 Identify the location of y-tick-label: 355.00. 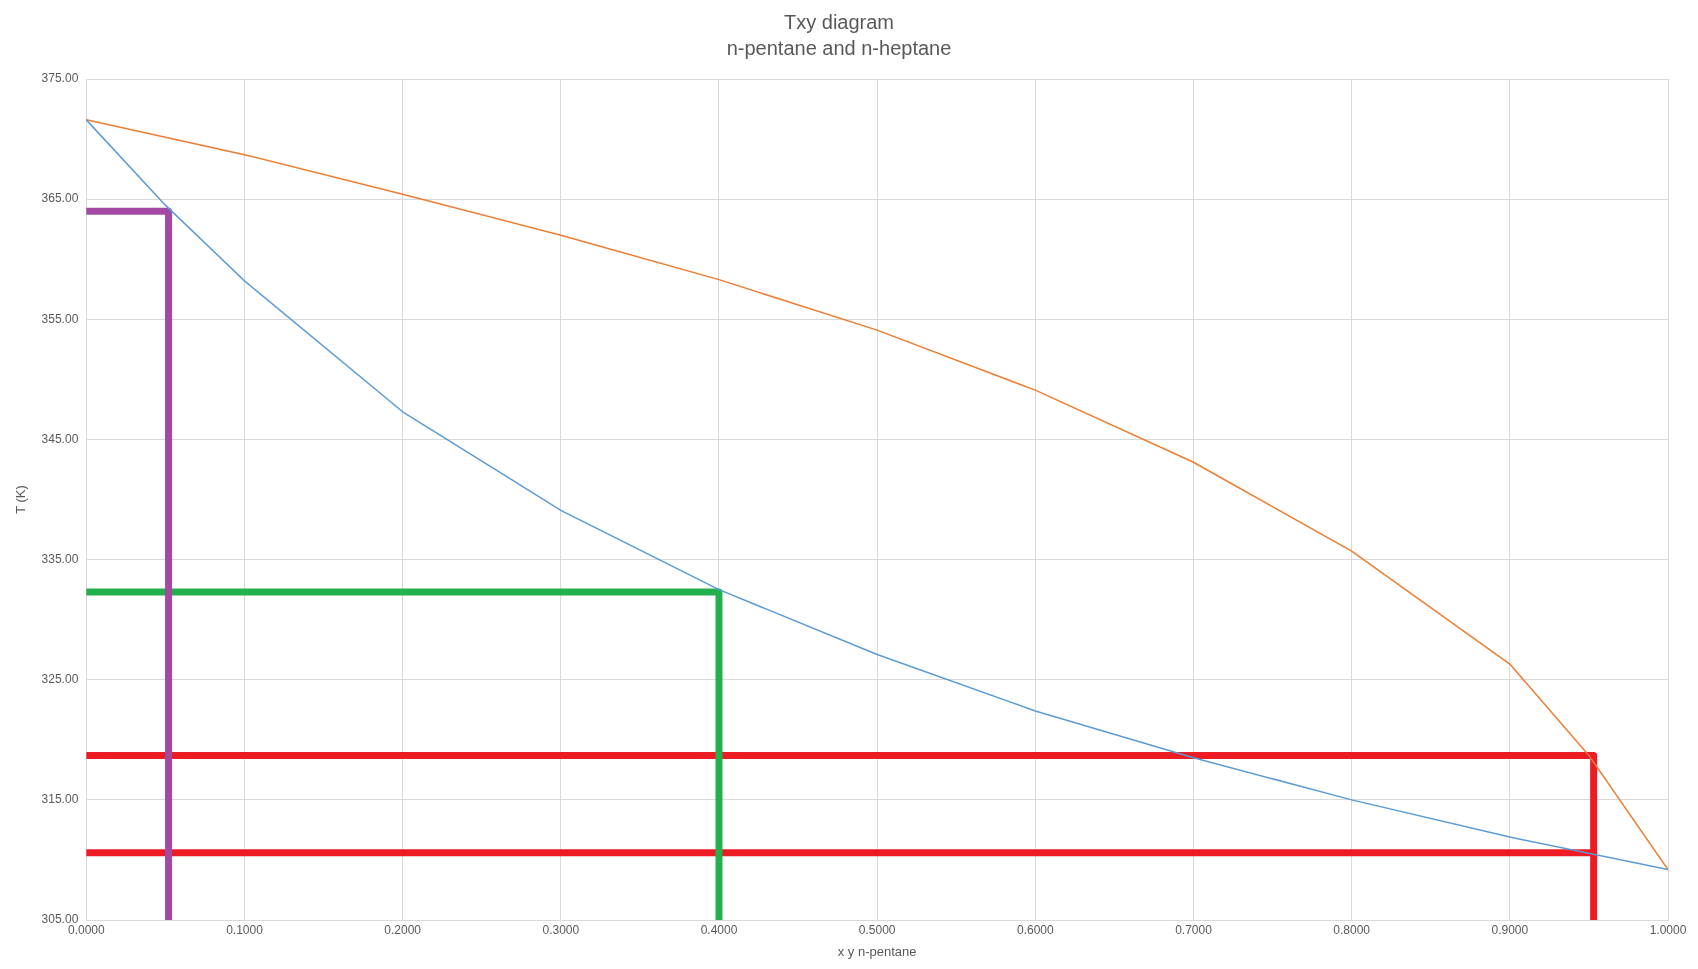
(60, 318).